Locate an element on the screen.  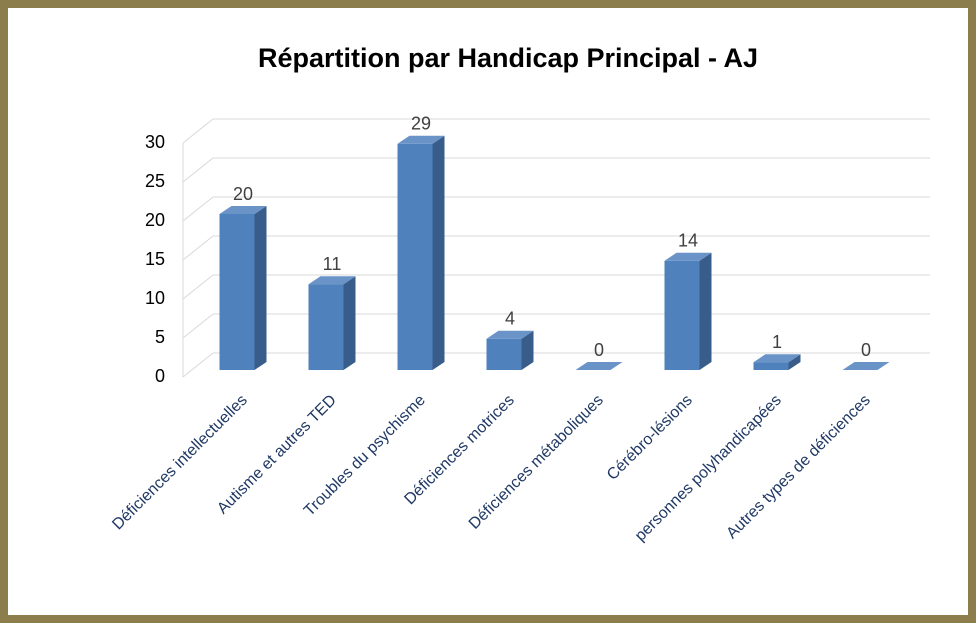
x-tick-label: Cérébro-lésions is located at coordinates (650, 438).